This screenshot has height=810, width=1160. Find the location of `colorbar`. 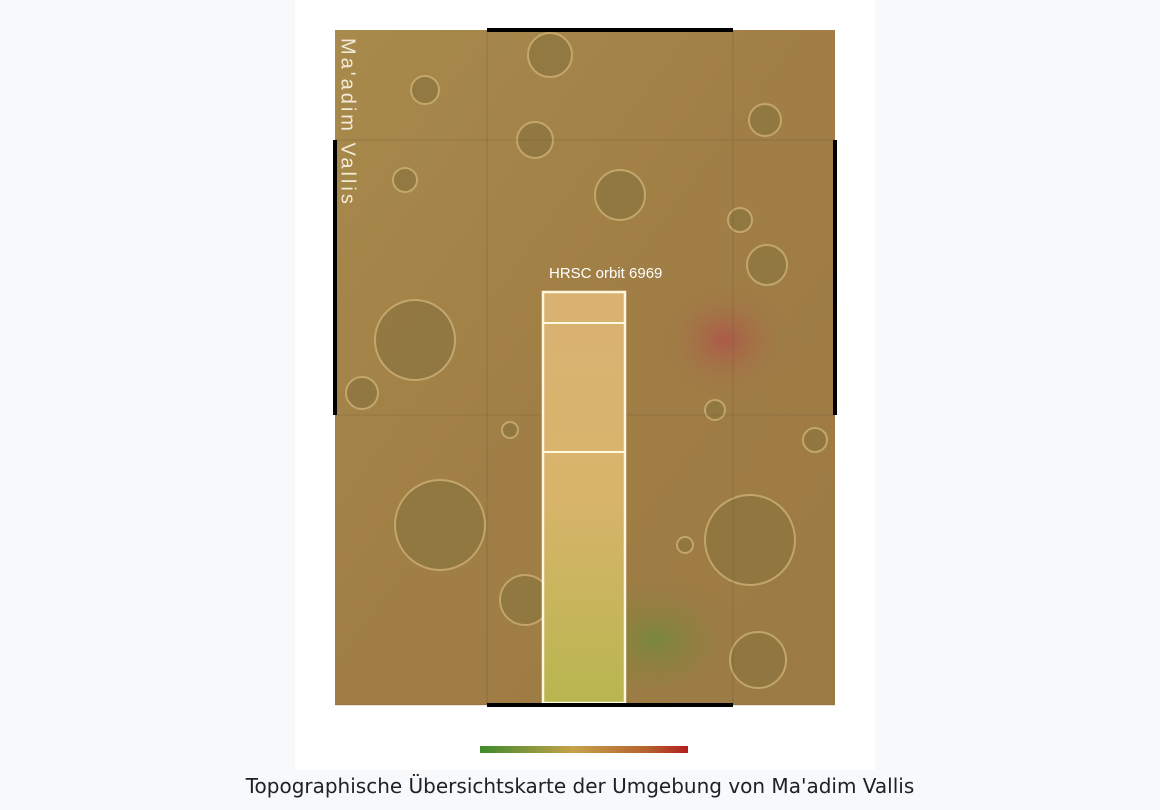

colorbar is located at coordinates (584, 749).